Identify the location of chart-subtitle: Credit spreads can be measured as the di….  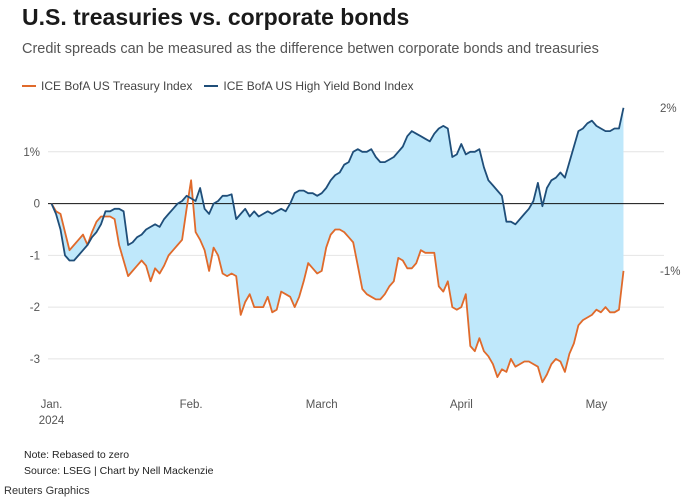
(310, 49).